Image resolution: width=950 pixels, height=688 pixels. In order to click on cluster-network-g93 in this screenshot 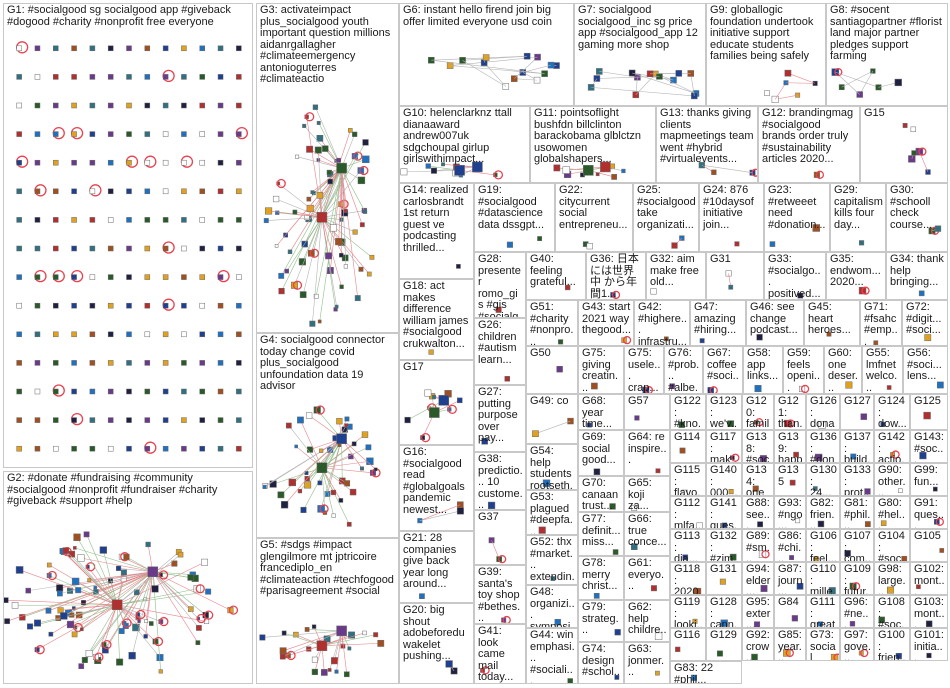, I will do `click(798, 521)`.